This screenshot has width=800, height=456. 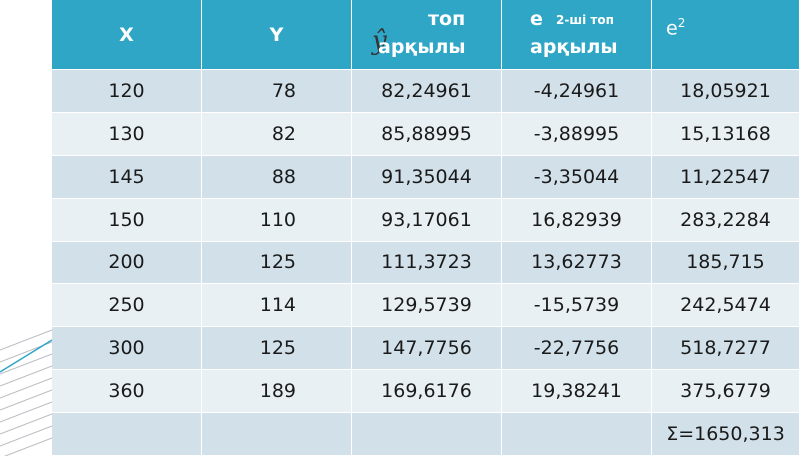 I want to click on table-cell: 283,2284, so click(x=726, y=220).